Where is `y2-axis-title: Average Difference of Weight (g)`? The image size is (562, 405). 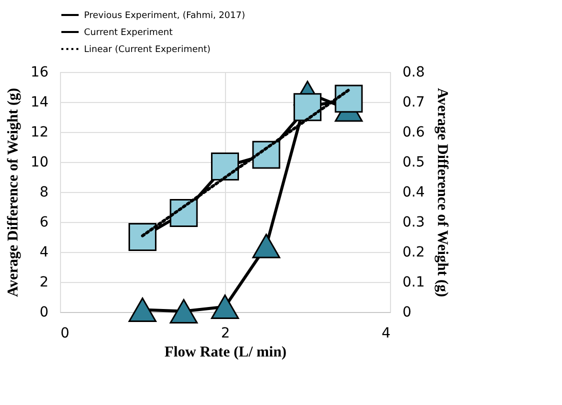
y2-axis-title: Average Difference of Weight (g) is located at coordinates (442, 193).